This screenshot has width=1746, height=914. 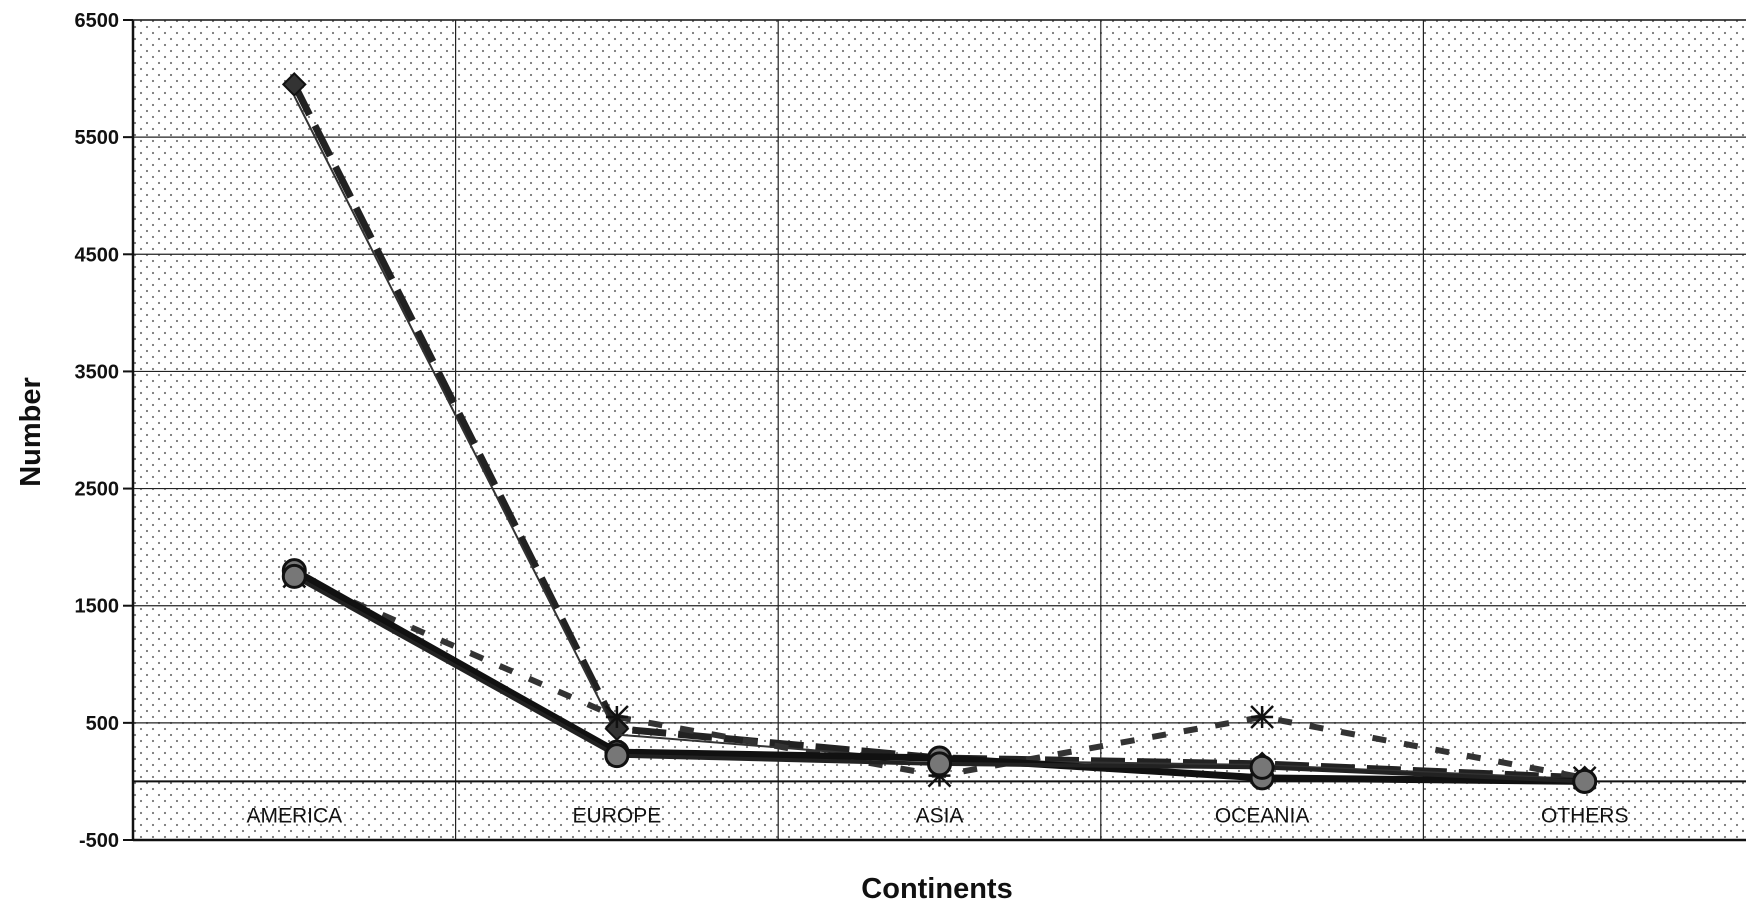 I want to click on y-tick-label: 1500, so click(x=97, y=607).